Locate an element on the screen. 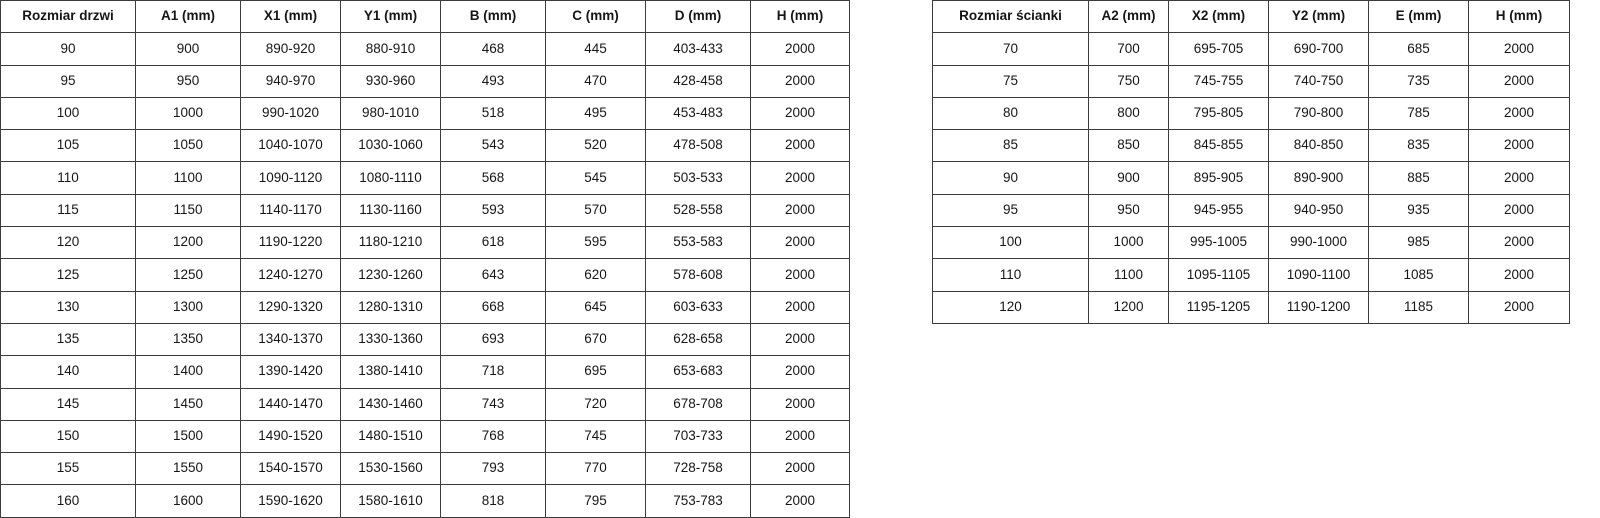  table-cell: 690-700 is located at coordinates (1318, 49).